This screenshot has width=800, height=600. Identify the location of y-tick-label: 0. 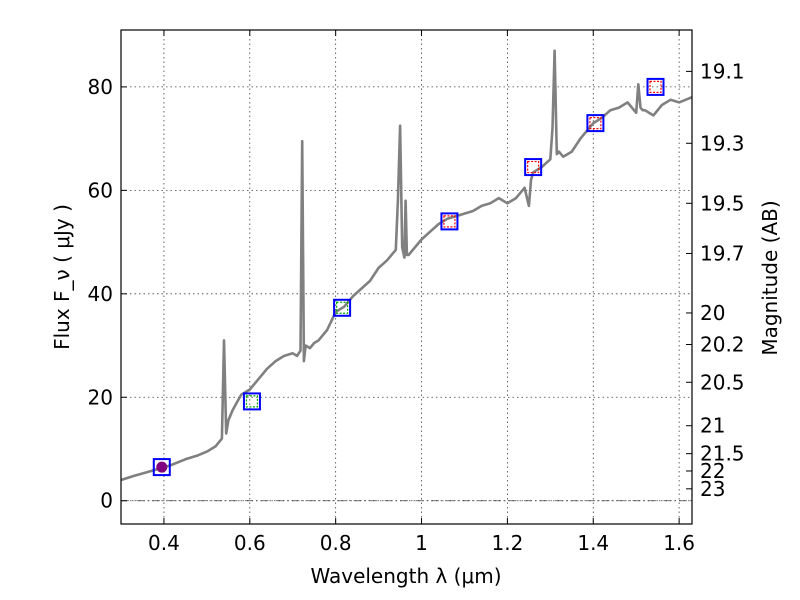
(106, 501).